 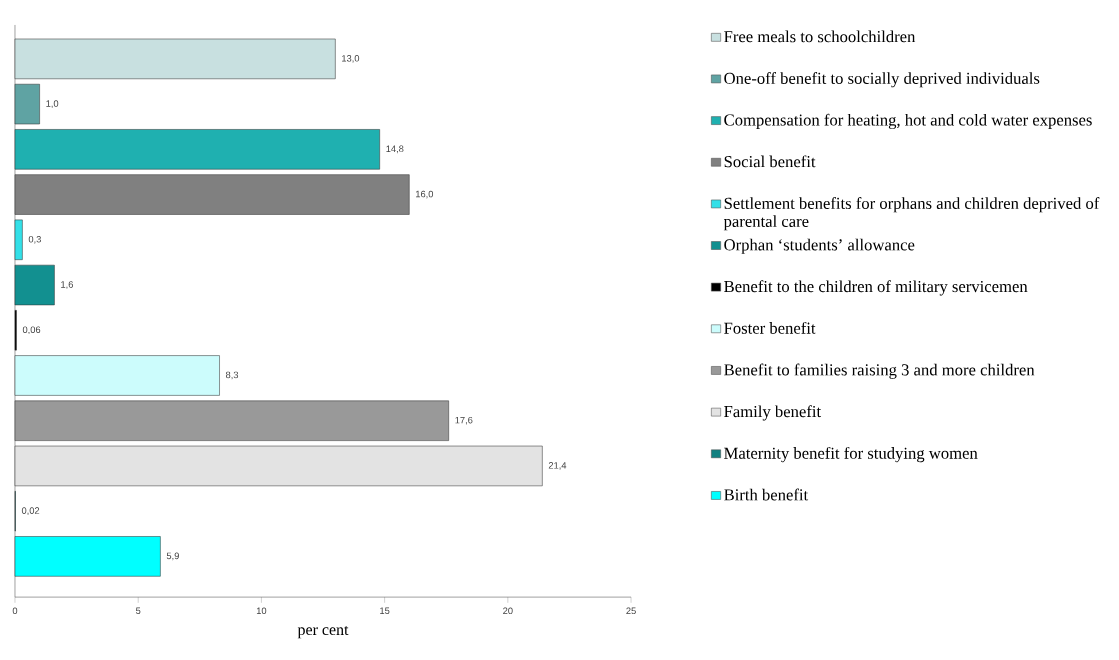 I want to click on data-label: 17,6, so click(x=464, y=420).